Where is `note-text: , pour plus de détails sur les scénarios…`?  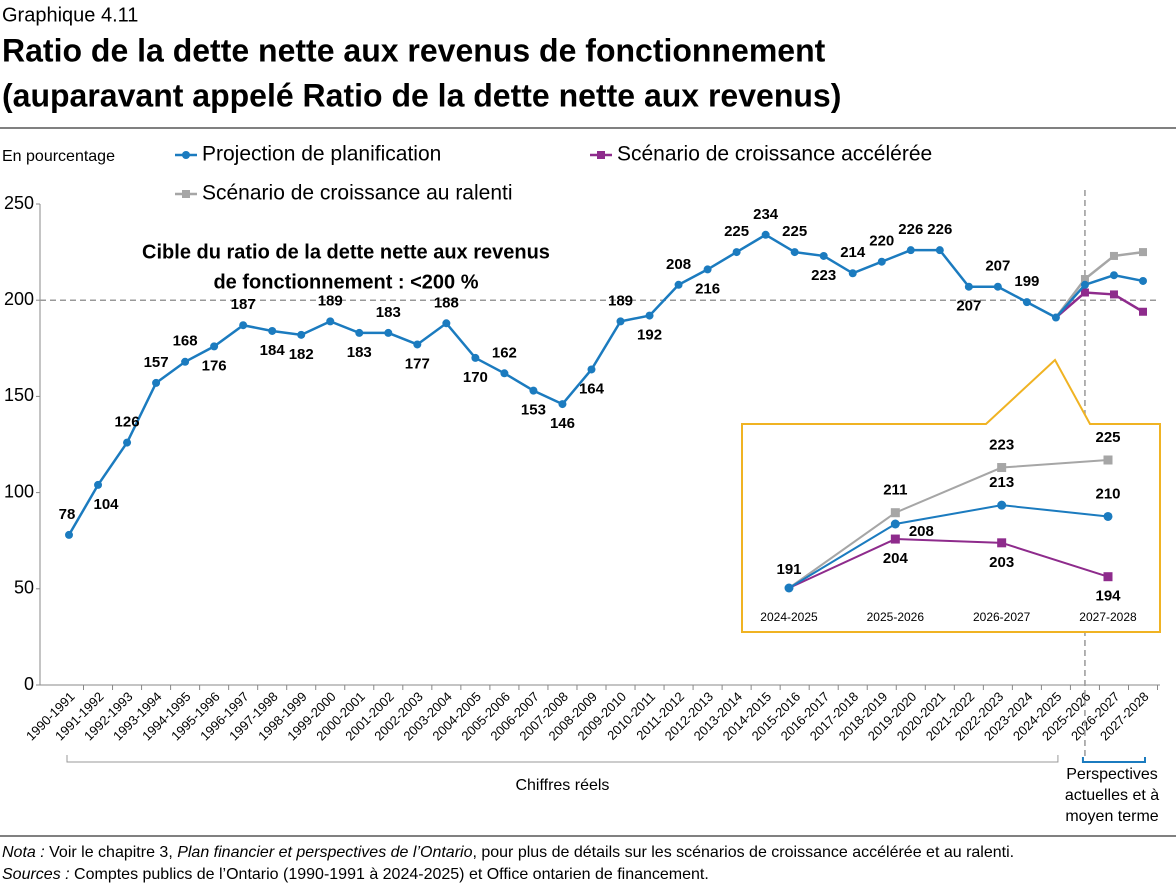
note-text: , pour plus de détails sur les scénarios… is located at coordinates (743, 852).